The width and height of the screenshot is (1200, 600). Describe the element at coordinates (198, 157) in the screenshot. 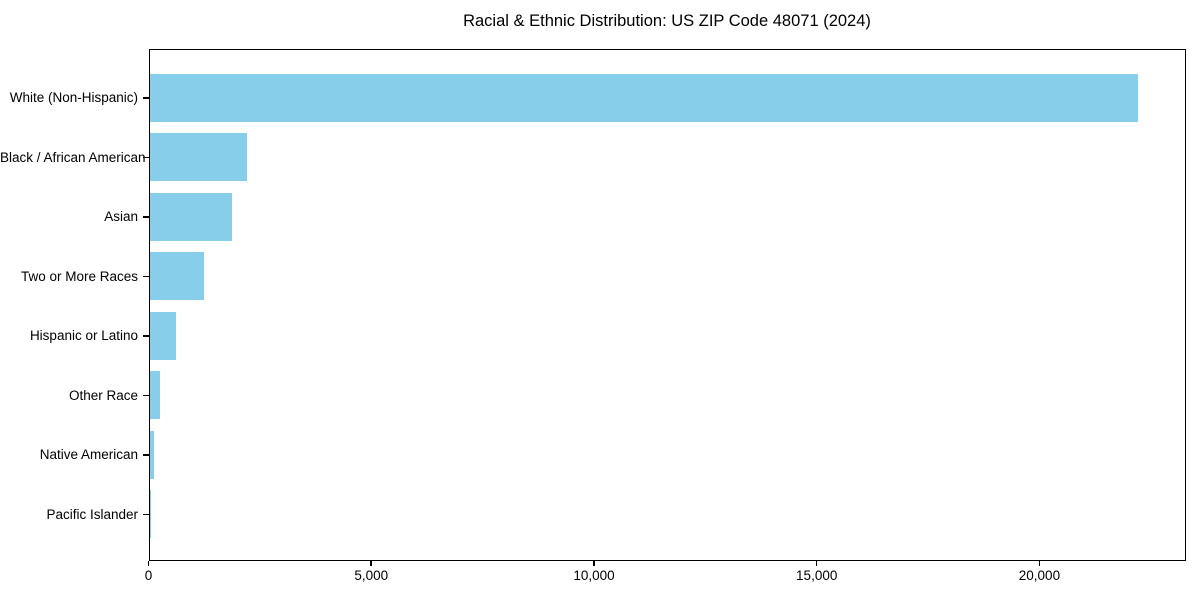

I see `bar-black-african-american` at that location.